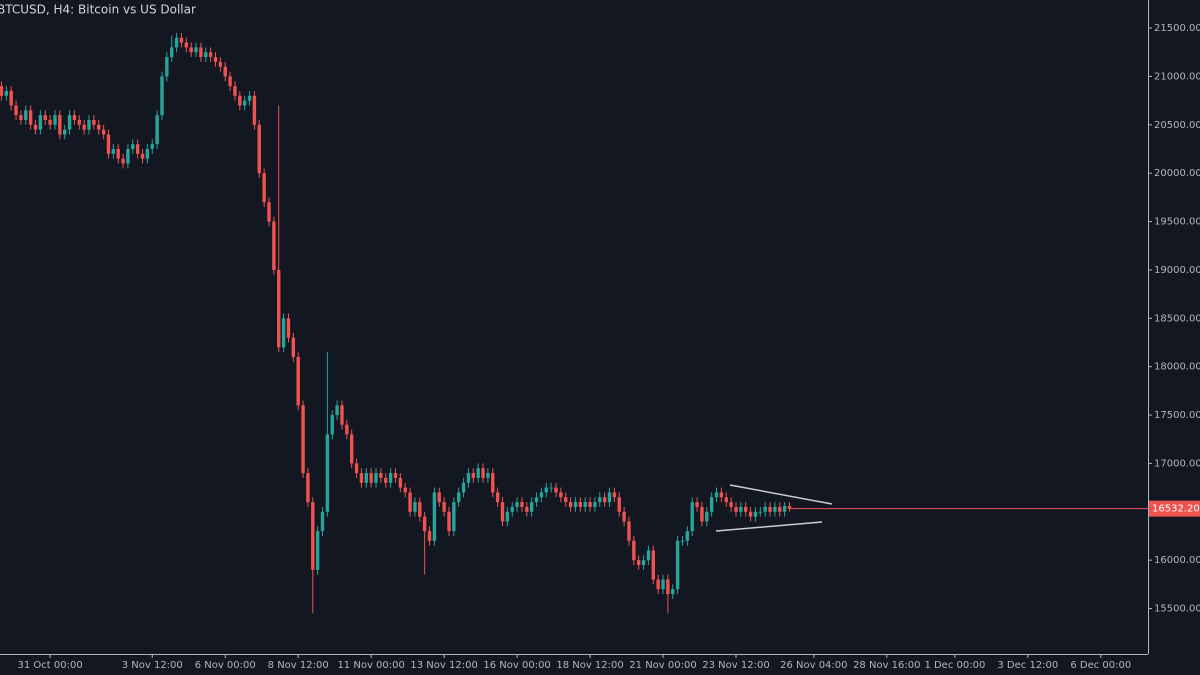  Describe the element at coordinates (781, 494) in the screenshot. I see `trendline-upper` at that location.